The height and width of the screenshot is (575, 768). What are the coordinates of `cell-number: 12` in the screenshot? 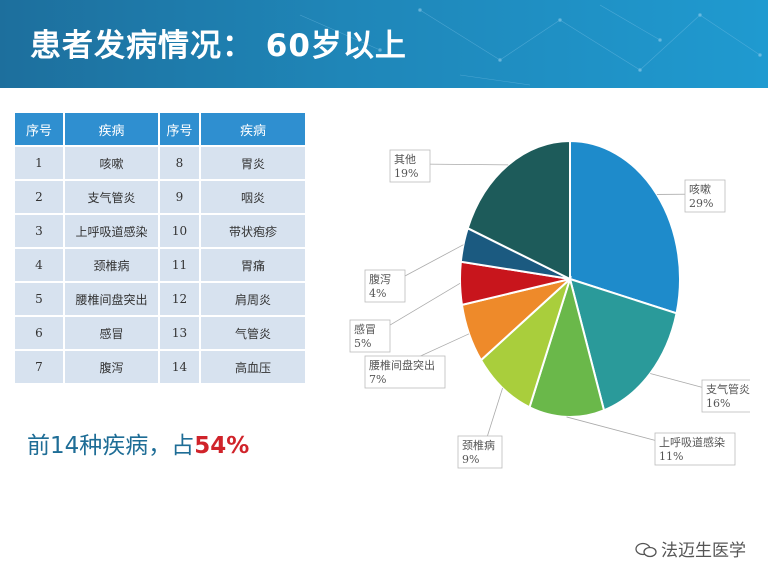 It's located at (179, 299).